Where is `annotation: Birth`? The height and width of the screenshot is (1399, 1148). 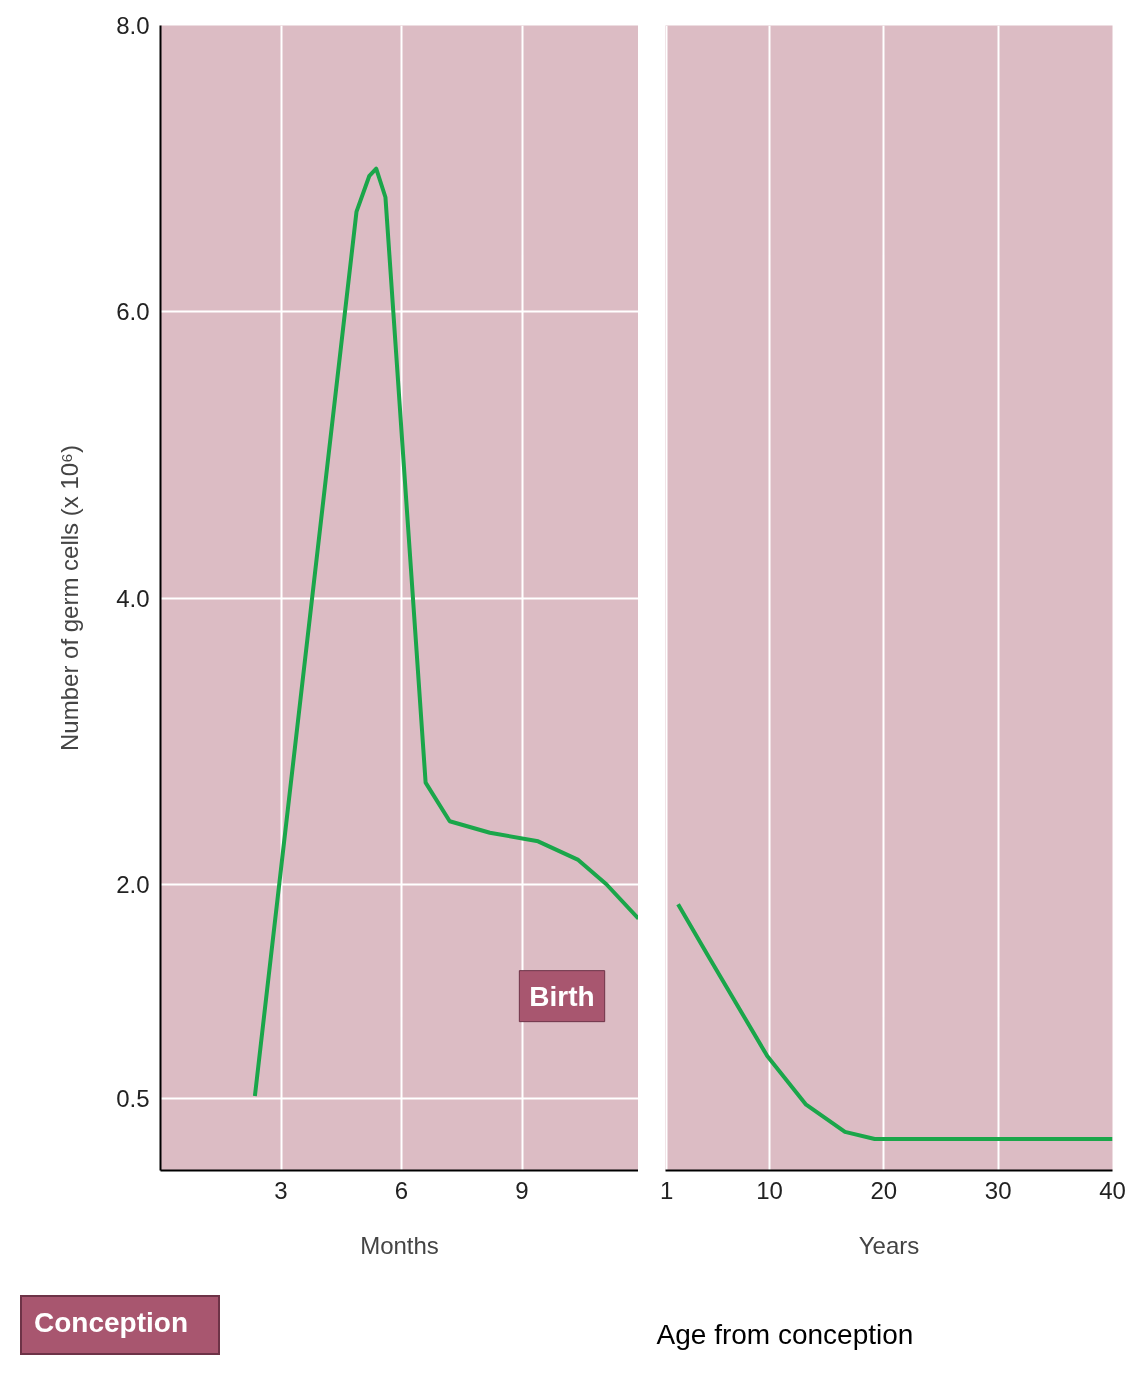 annotation: Birth is located at coordinates (562, 996).